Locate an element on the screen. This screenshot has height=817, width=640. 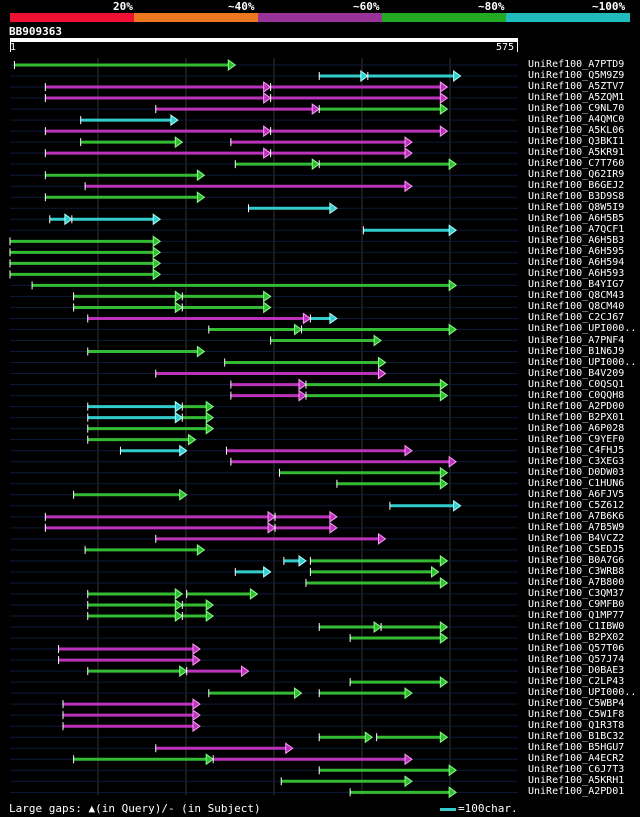
hit-label: UniRef100_B4YIG7 is located at coordinates (576, 285).